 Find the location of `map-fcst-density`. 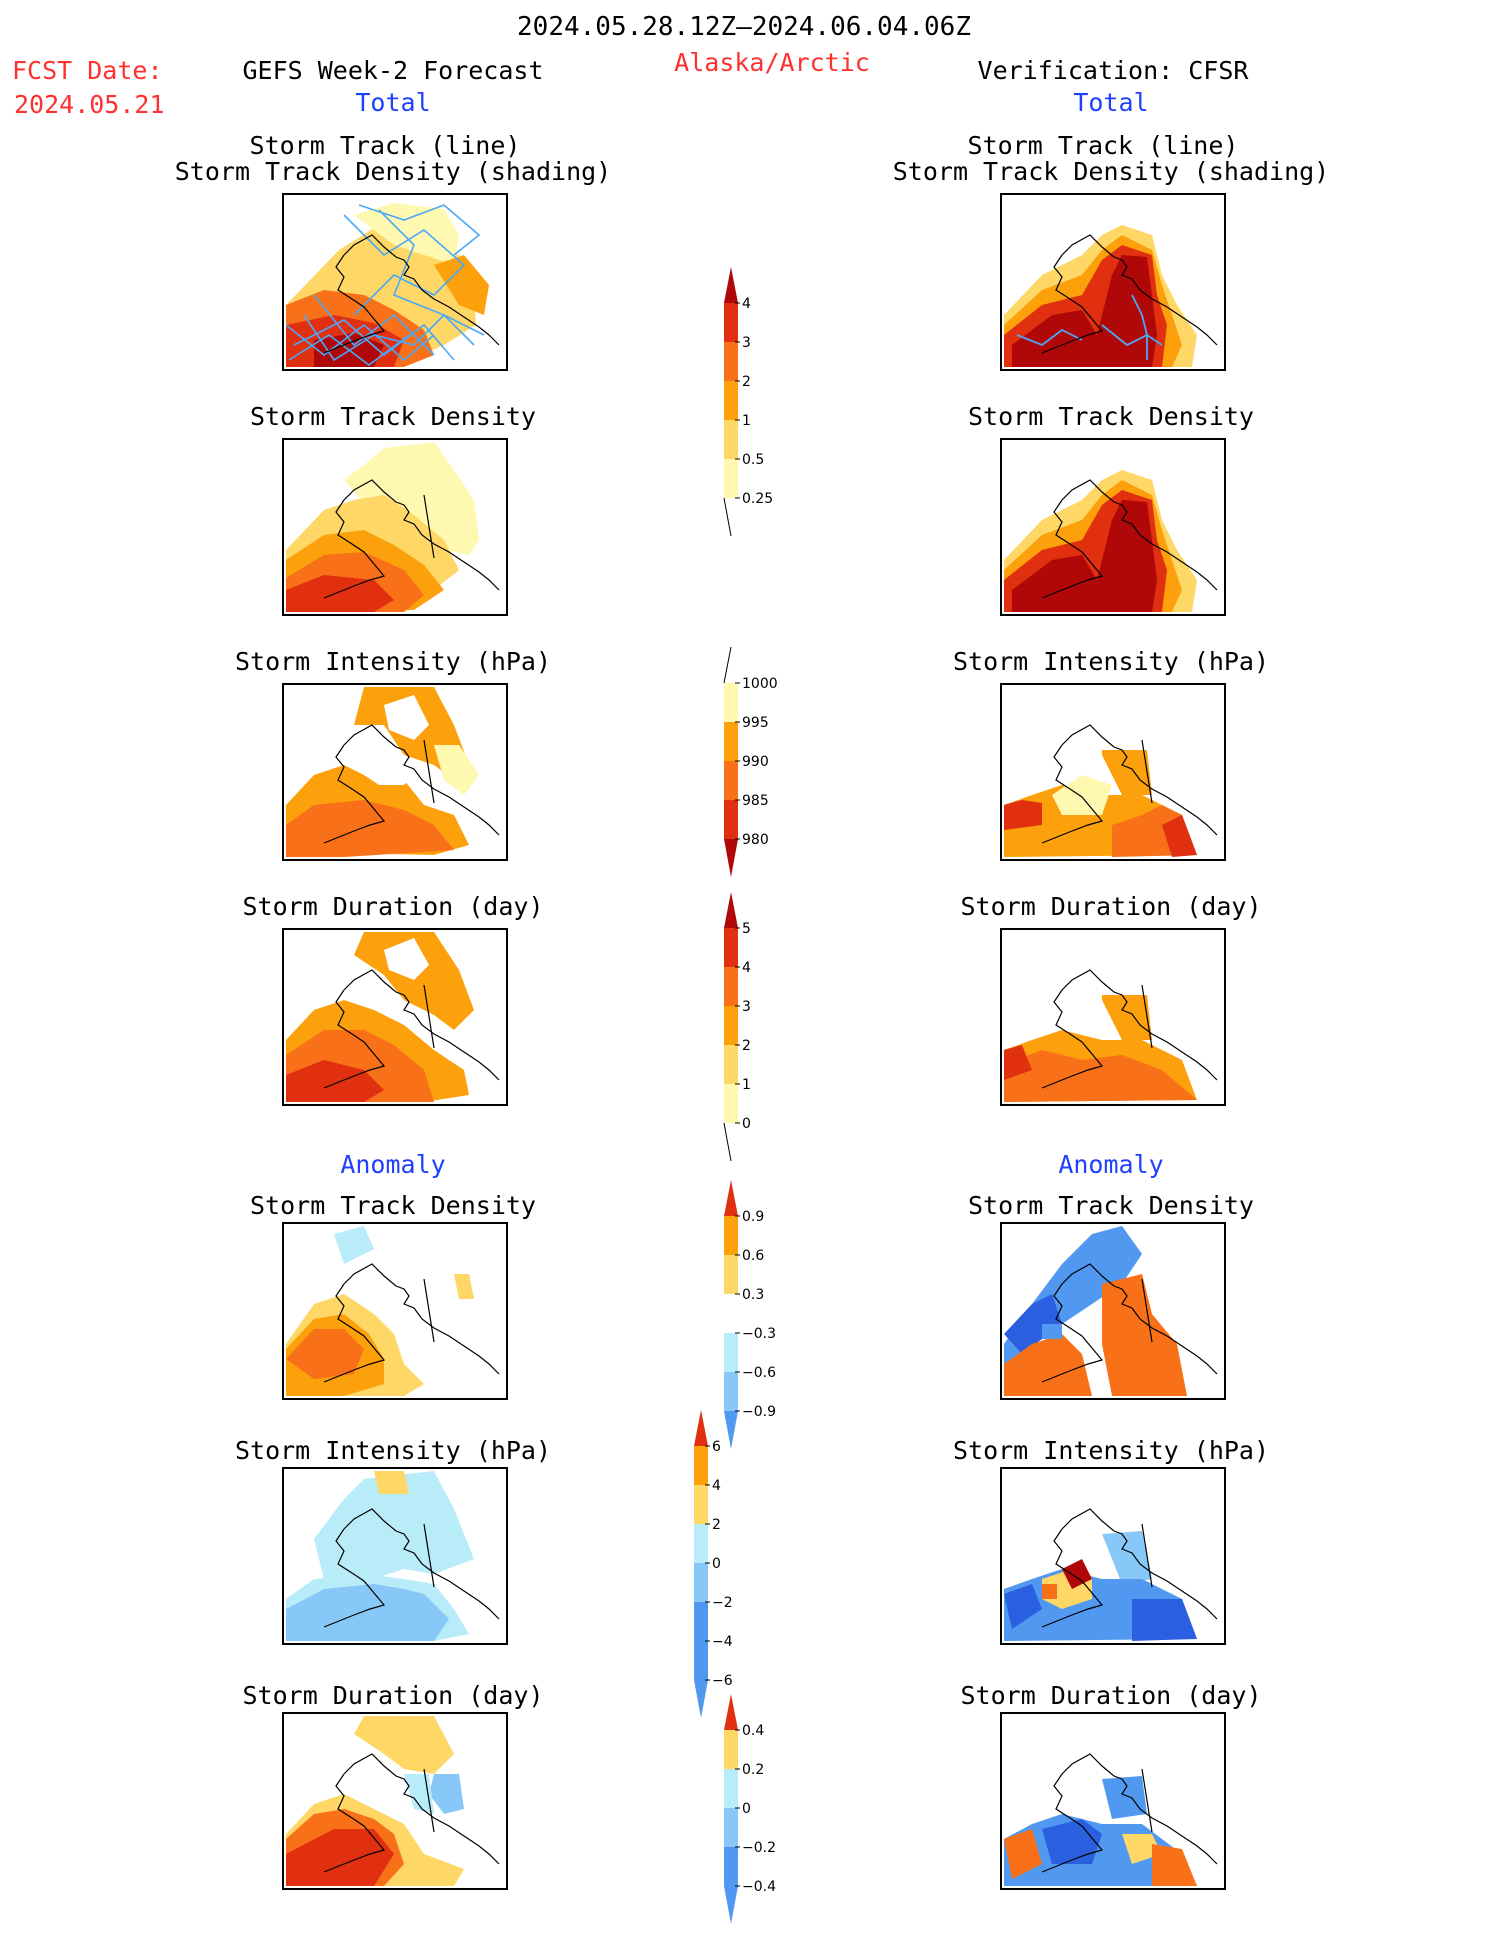

map-fcst-density is located at coordinates (395, 527).